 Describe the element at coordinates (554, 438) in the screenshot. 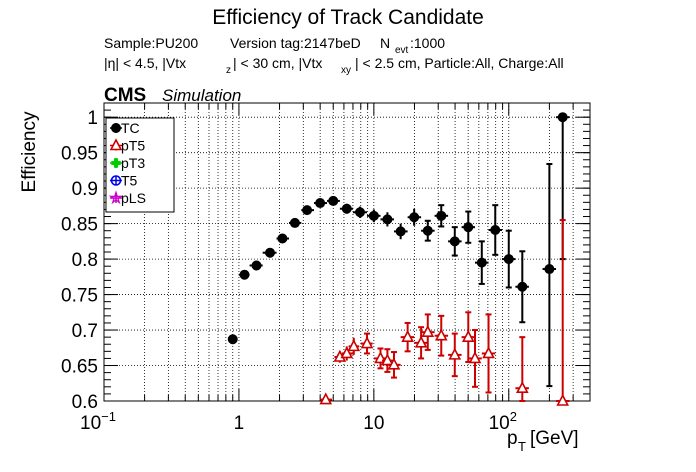

I see `x-axis-label-unit: [GeV]` at that location.